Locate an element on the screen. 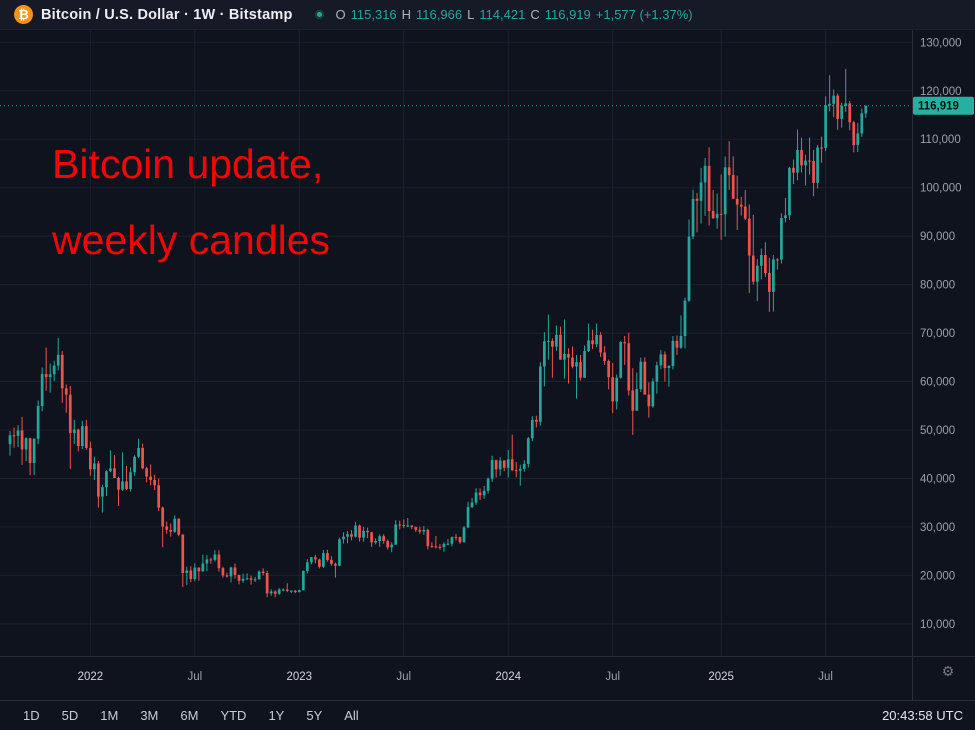  price-scale-label: 70,000 is located at coordinates (937, 334).